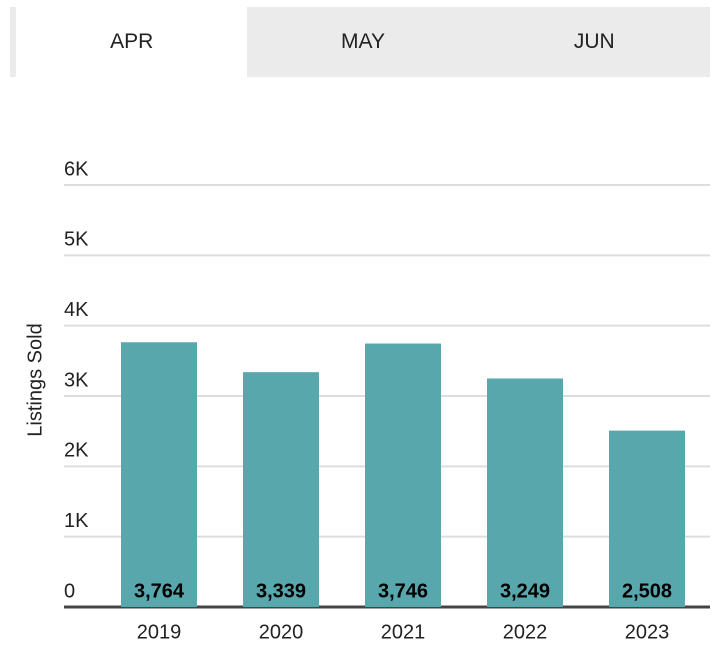 The image size is (716, 646). What do you see at coordinates (281, 591) in the screenshot?
I see `value-label: 3,339` at bounding box center [281, 591].